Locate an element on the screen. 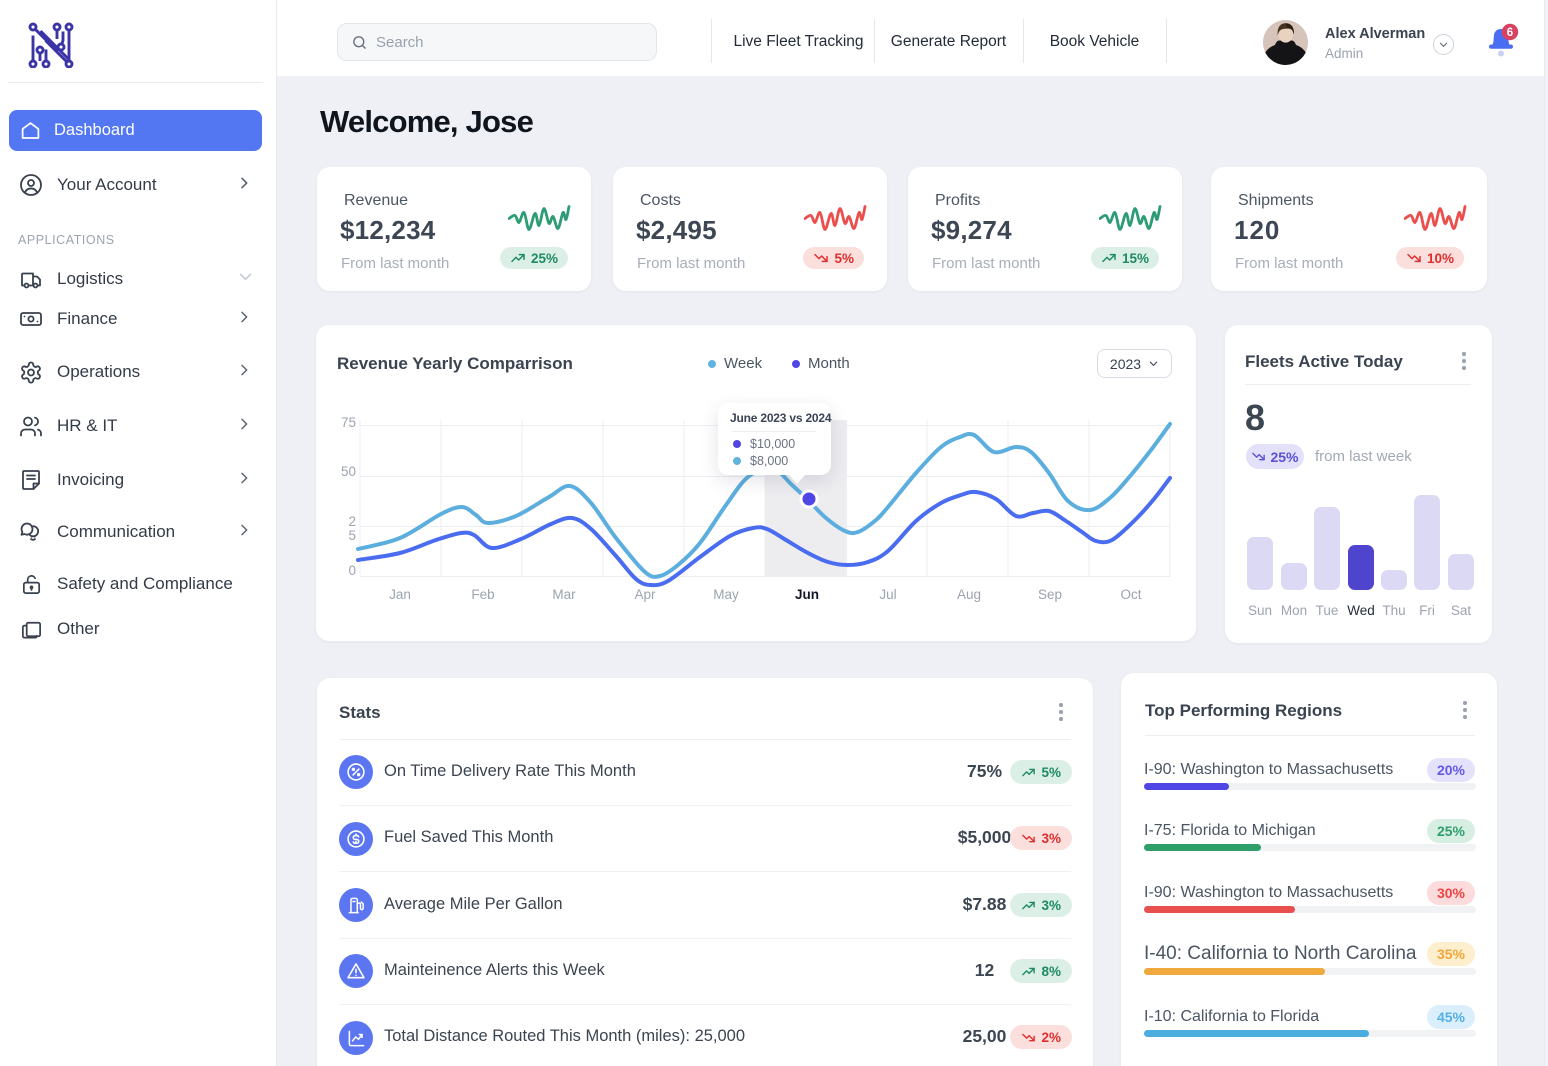 The width and height of the screenshot is (1548, 1066). svg-text: Jun is located at coordinates (807, 594).